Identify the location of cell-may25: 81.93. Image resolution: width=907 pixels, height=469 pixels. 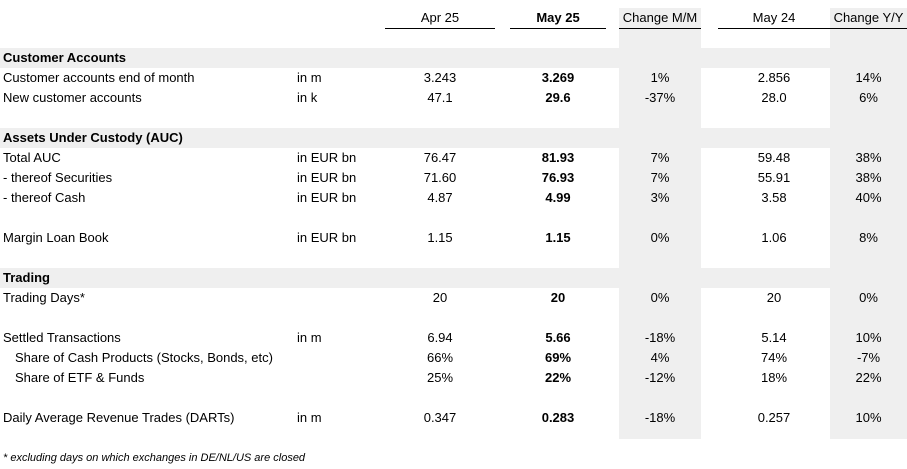
(558, 157).